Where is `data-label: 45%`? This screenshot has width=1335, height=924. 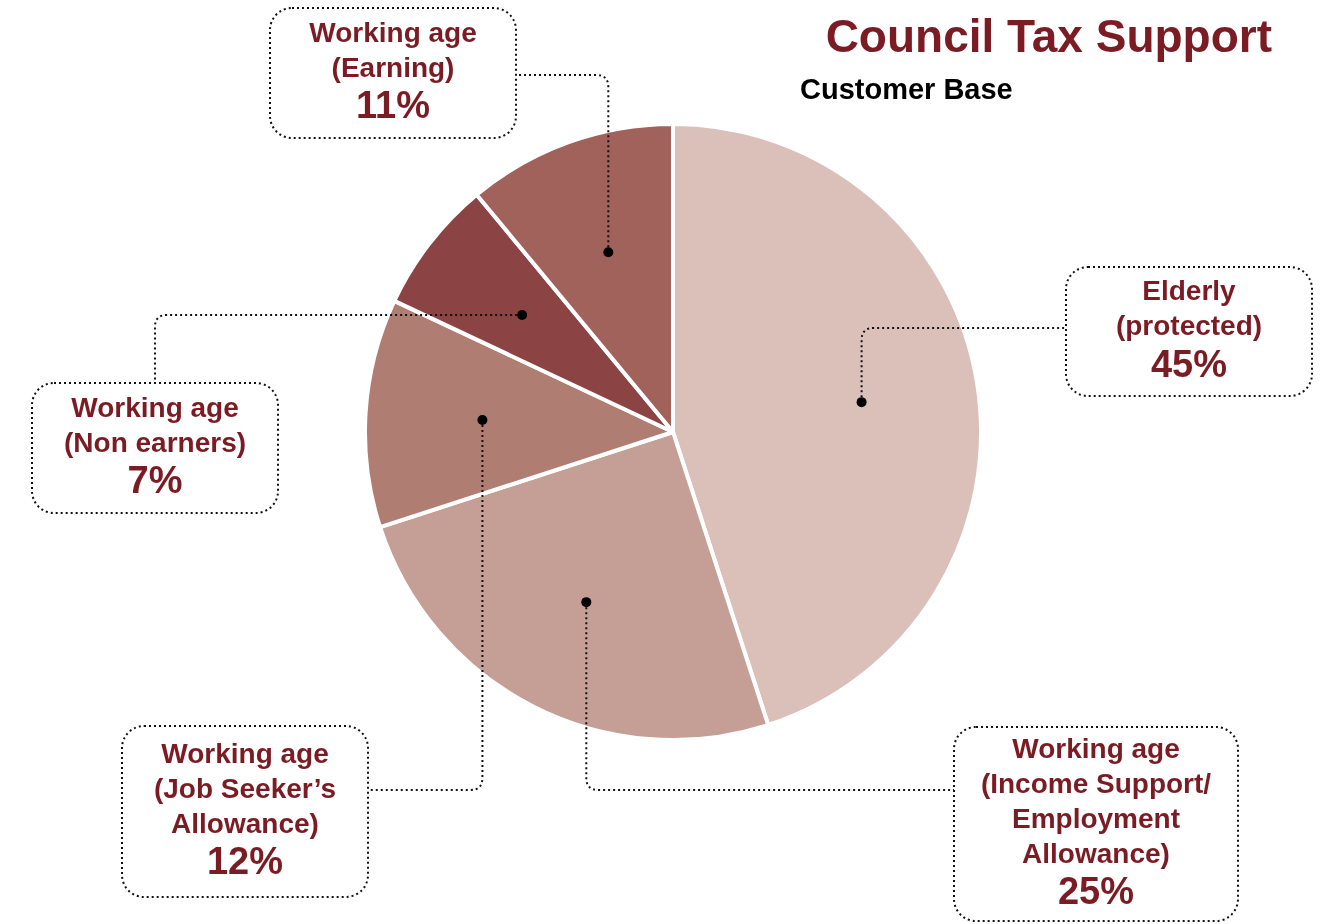
data-label: 45% is located at coordinates (1189, 363).